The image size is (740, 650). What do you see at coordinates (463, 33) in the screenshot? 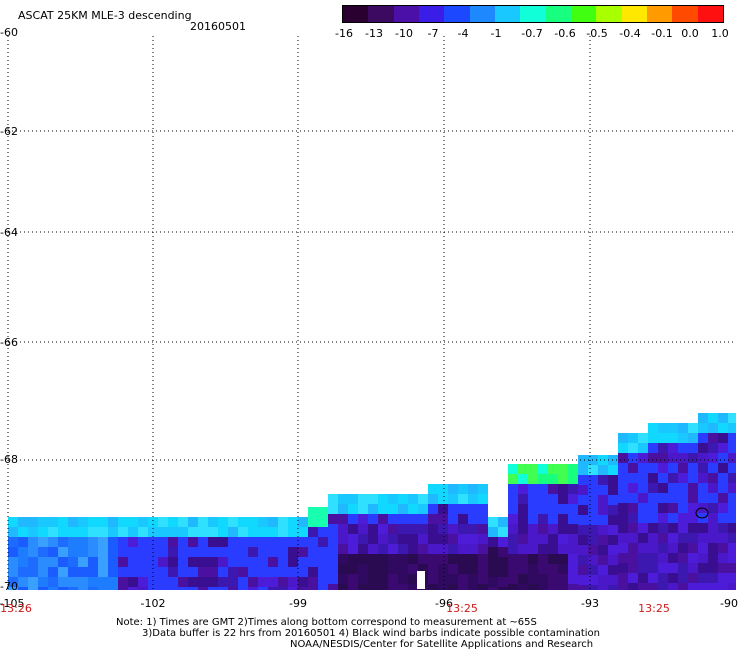
I see `colorbar-label: -4` at bounding box center [463, 33].